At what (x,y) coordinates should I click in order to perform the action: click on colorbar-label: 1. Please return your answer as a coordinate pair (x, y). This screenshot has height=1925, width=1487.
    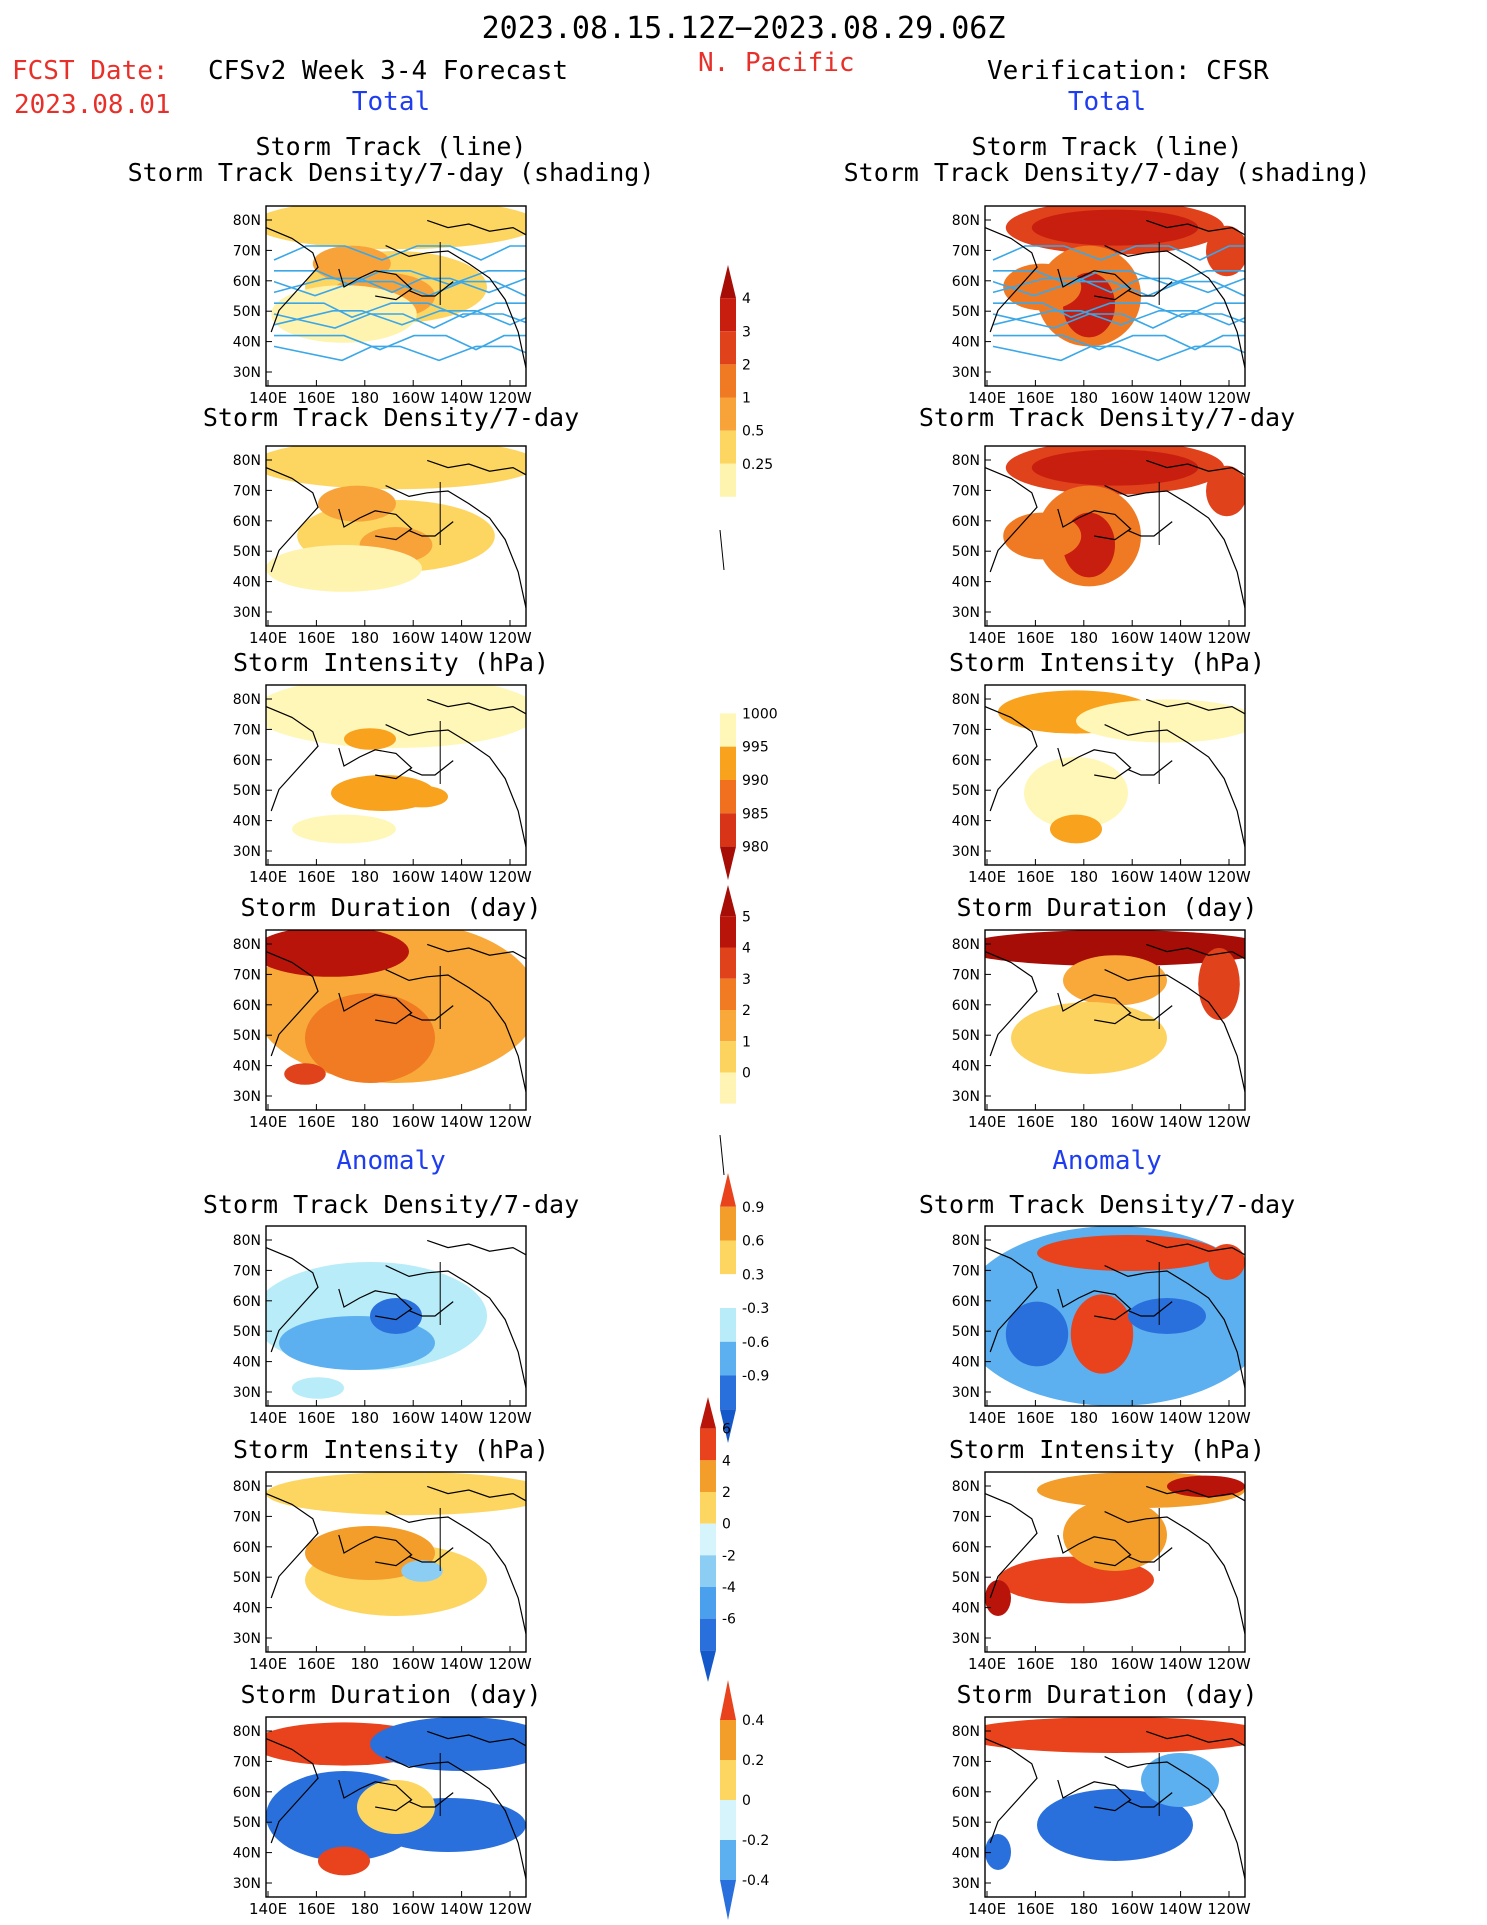
    Looking at the image, I should click on (746, 1042).